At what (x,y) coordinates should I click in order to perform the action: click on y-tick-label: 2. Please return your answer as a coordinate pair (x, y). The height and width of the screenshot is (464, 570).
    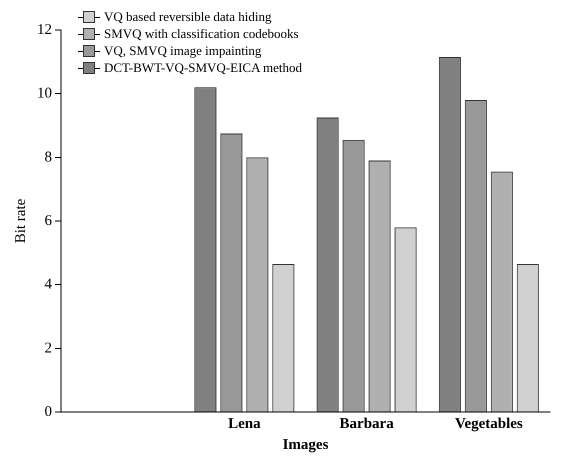
    Looking at the image, I should click on (48, 348).